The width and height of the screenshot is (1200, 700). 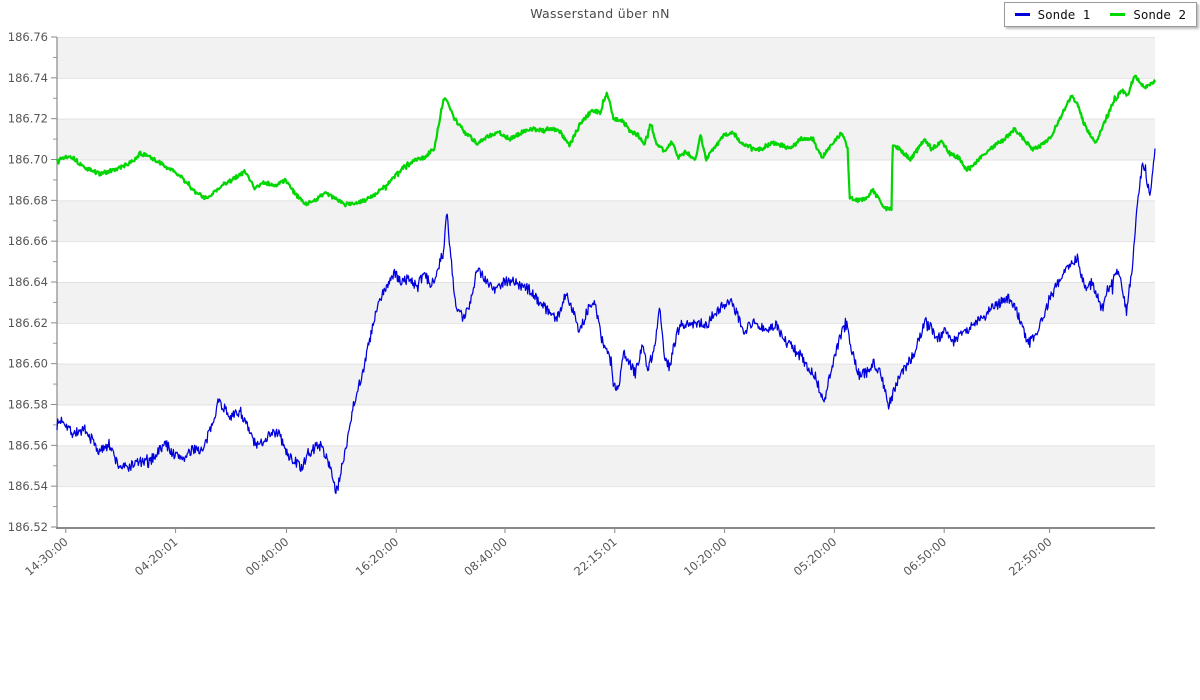 I want to click on x-tick-label: 00:40:00, so click(x=267, y=557).